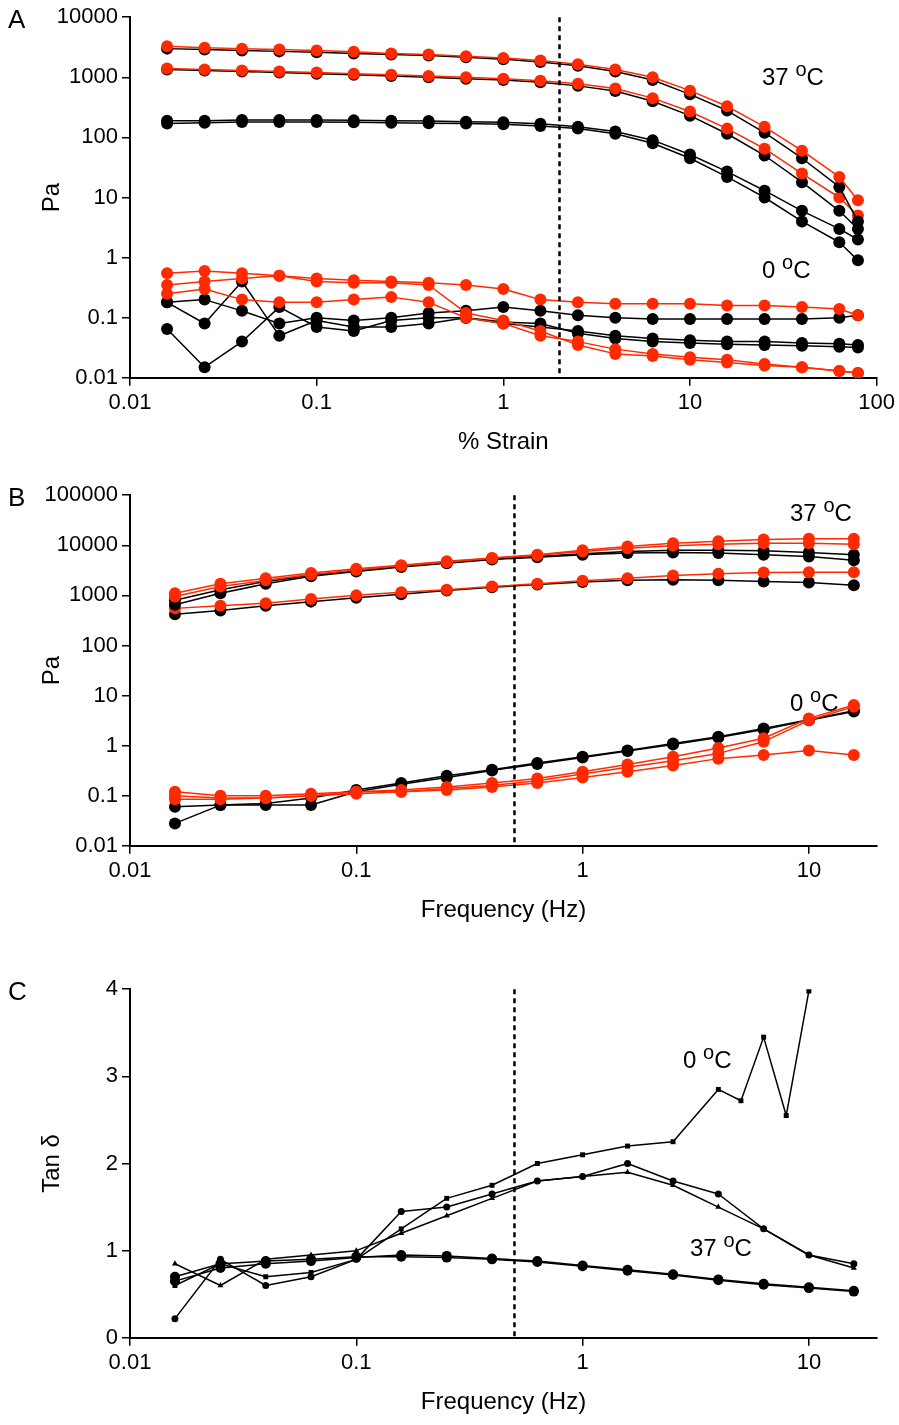 This screenshot has width=899, height=1425. I want to click on text: B, so click(17, 497).